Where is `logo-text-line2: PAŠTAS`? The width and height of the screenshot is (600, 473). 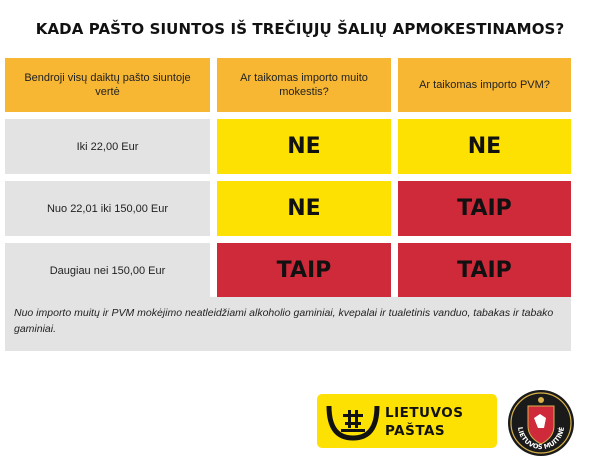 logo-text-line2: PAŠTAS is located at coordinates (415, 431).